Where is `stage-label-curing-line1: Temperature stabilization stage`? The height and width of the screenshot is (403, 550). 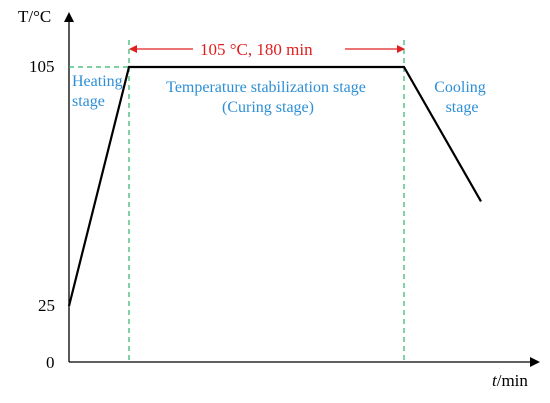 stage-label-curing-line1: Temperature stabilization stage is located at coordinates (266, 87).